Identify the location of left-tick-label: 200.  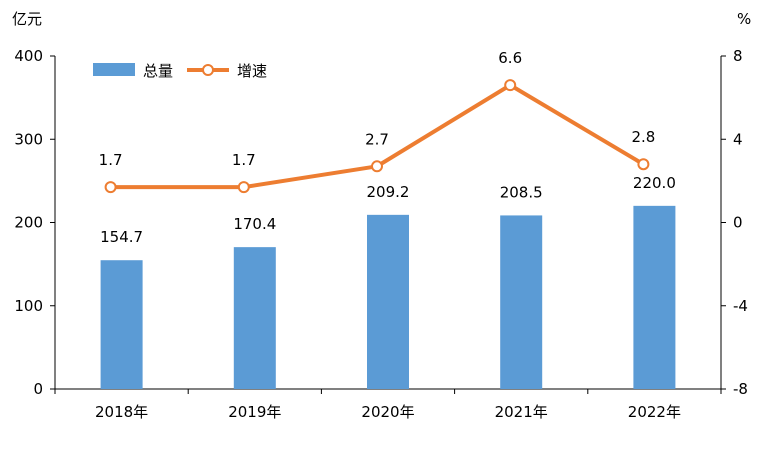
(28, 223).